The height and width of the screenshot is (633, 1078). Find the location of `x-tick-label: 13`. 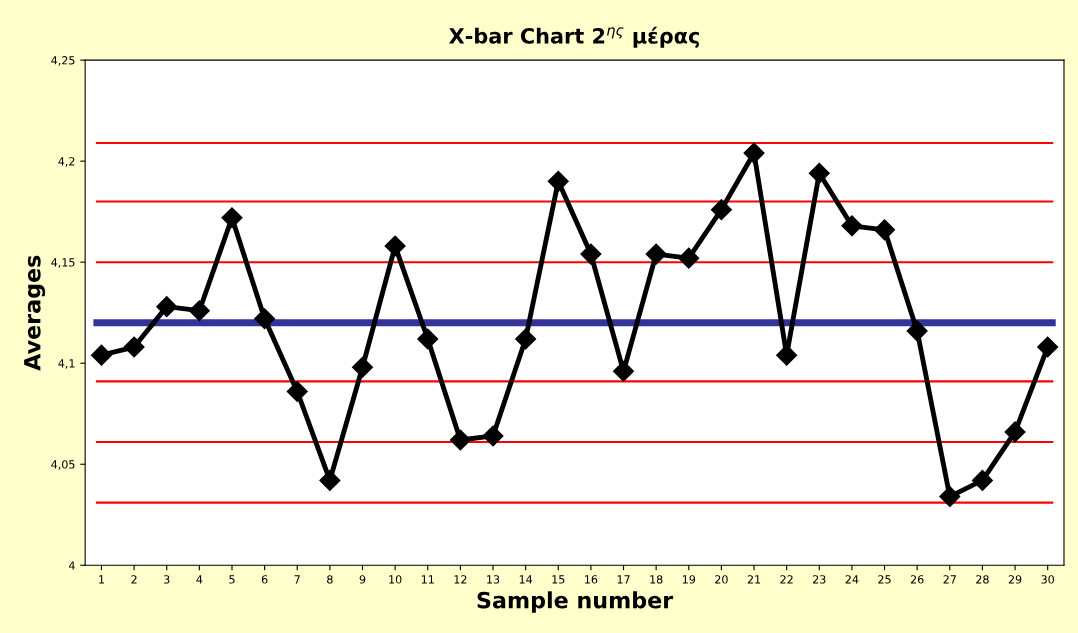

x-tick-label: 13 is located at coordinates (493, 579).